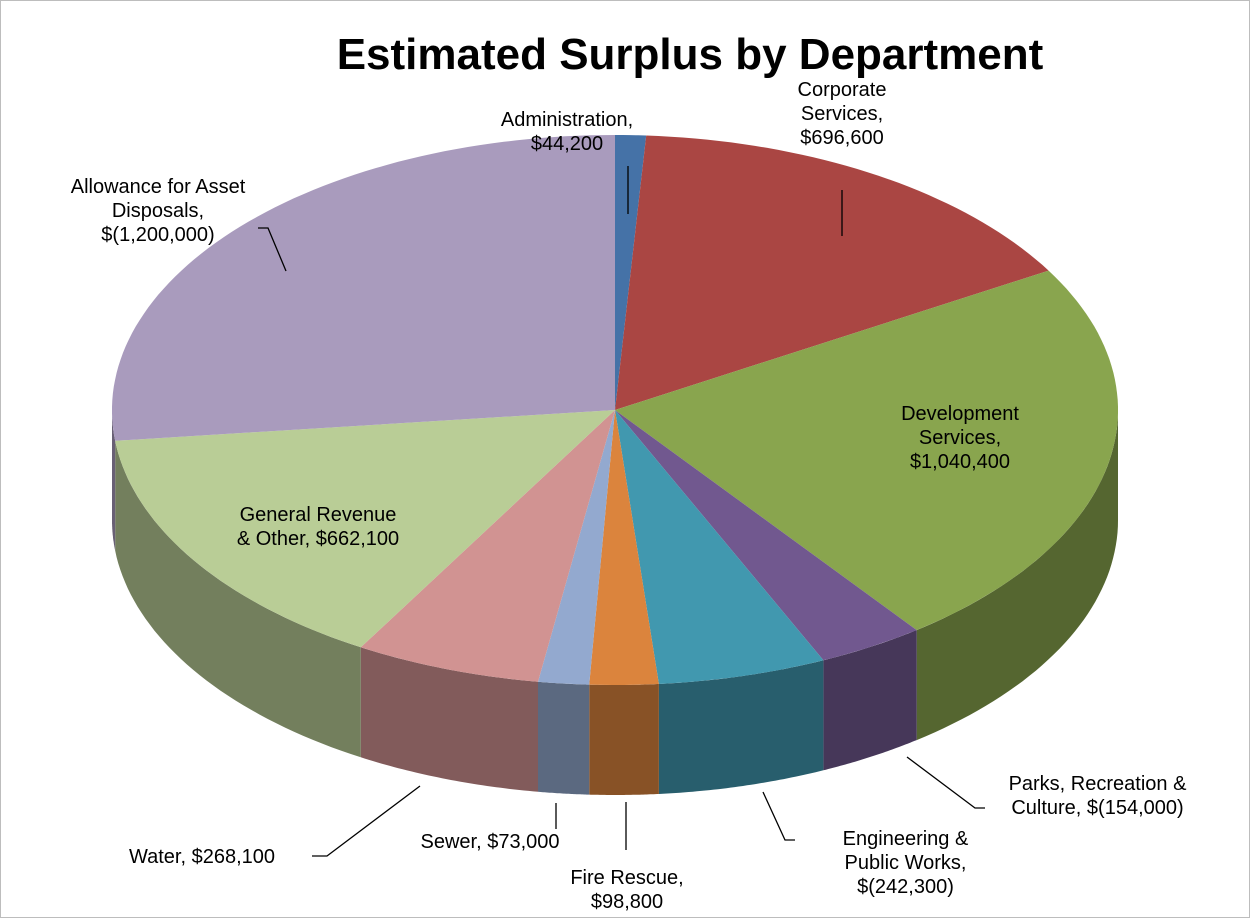 Image resolution: width=1250 pixels, height=918 pixels. I want to click on label-value: $44,200, so click(567, 144).